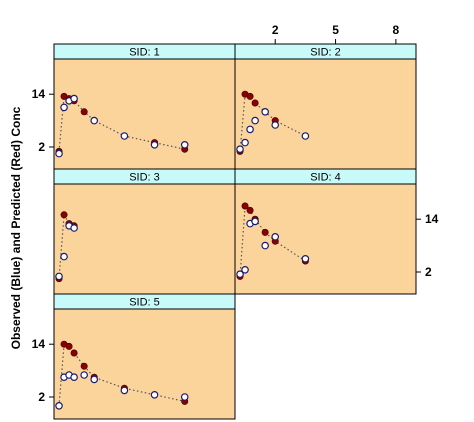 This screenshot has width=474, height=422. I want to click on x-tick-label: 8, so click(396, 30).